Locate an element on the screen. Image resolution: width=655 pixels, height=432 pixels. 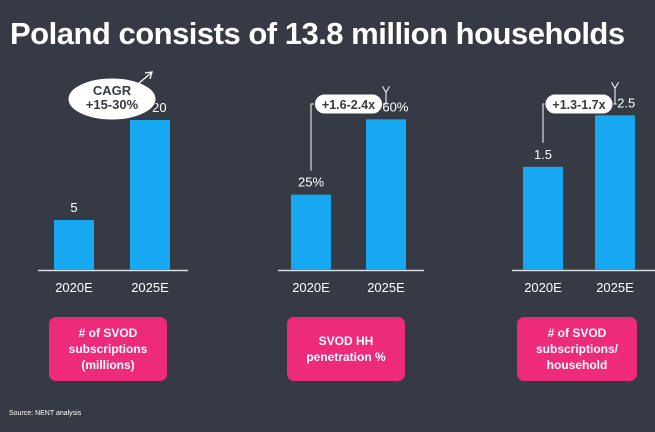
cagr-badge-text: CAGR is located at coordinates (112, 90).